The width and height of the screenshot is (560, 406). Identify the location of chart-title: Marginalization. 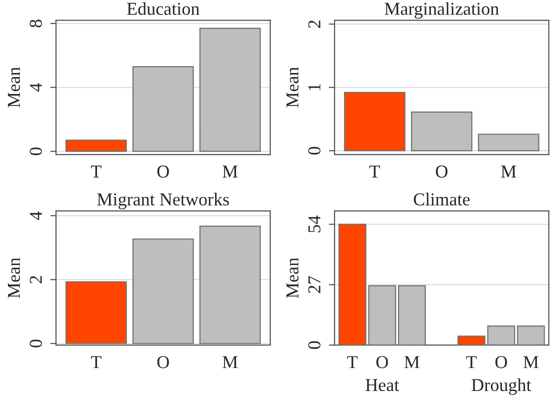
(441, 10).